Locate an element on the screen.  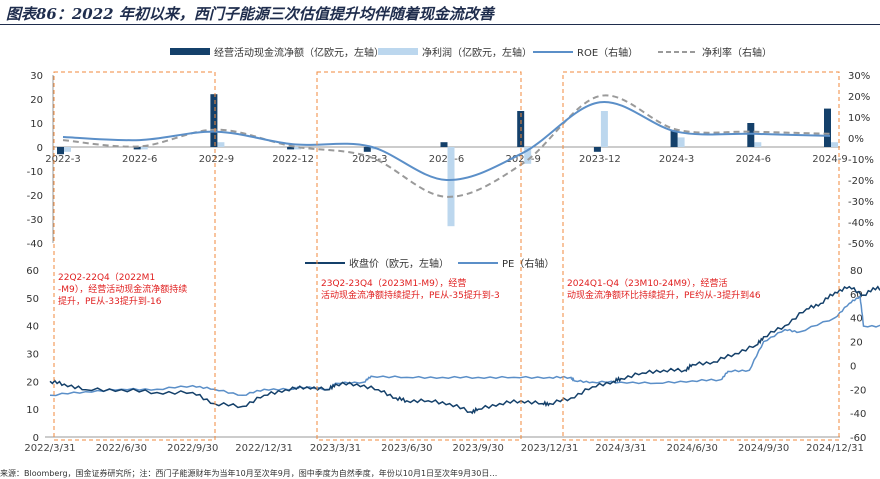
bottom-x-tick: 2022/6/30 is located at coordinates (121, 448).